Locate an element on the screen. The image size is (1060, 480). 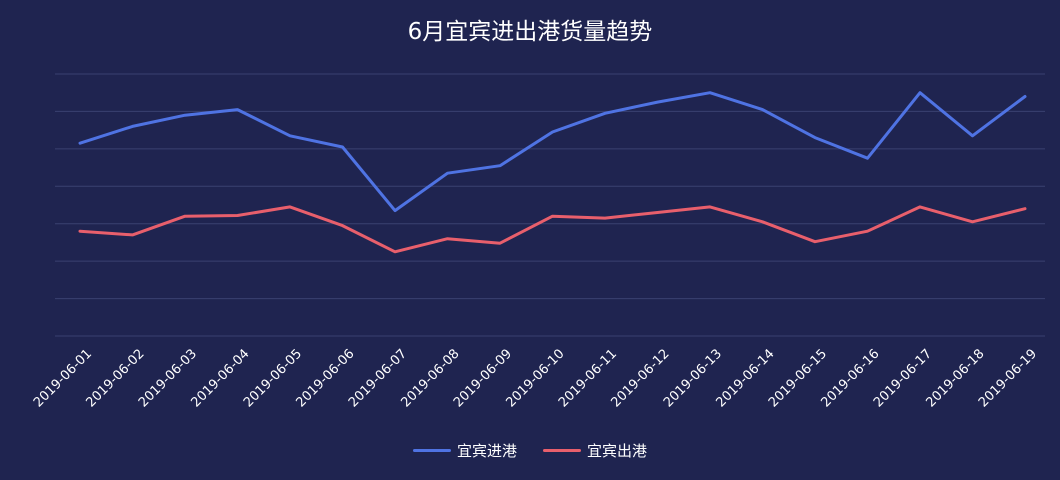
legend-label-outbound: 宜宾出港 is located at coordinates (617, 451).